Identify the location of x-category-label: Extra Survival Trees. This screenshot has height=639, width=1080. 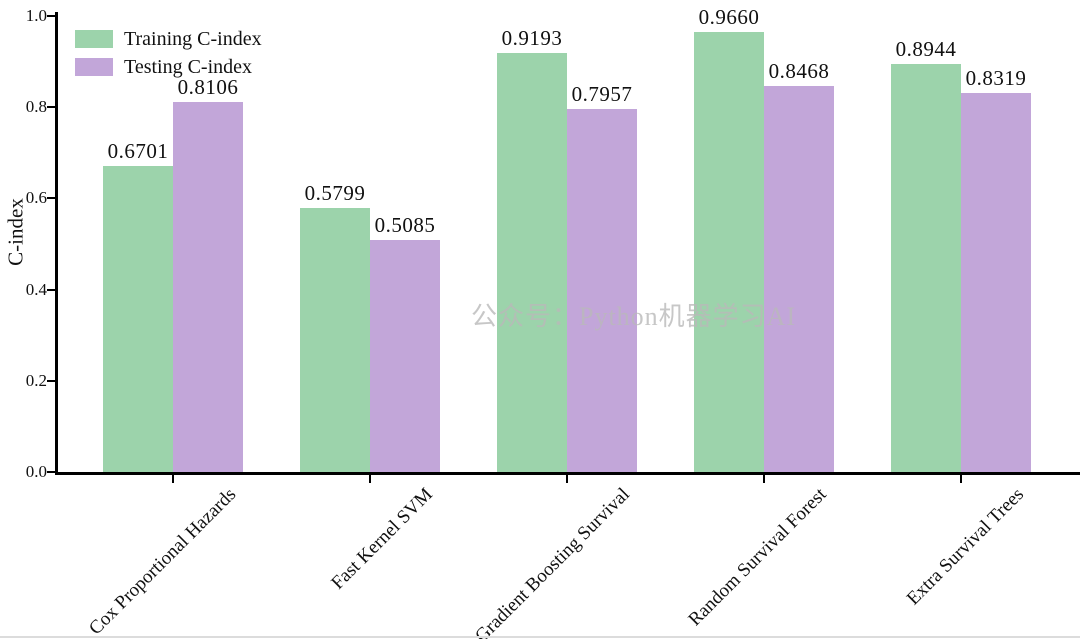
(965, 547).